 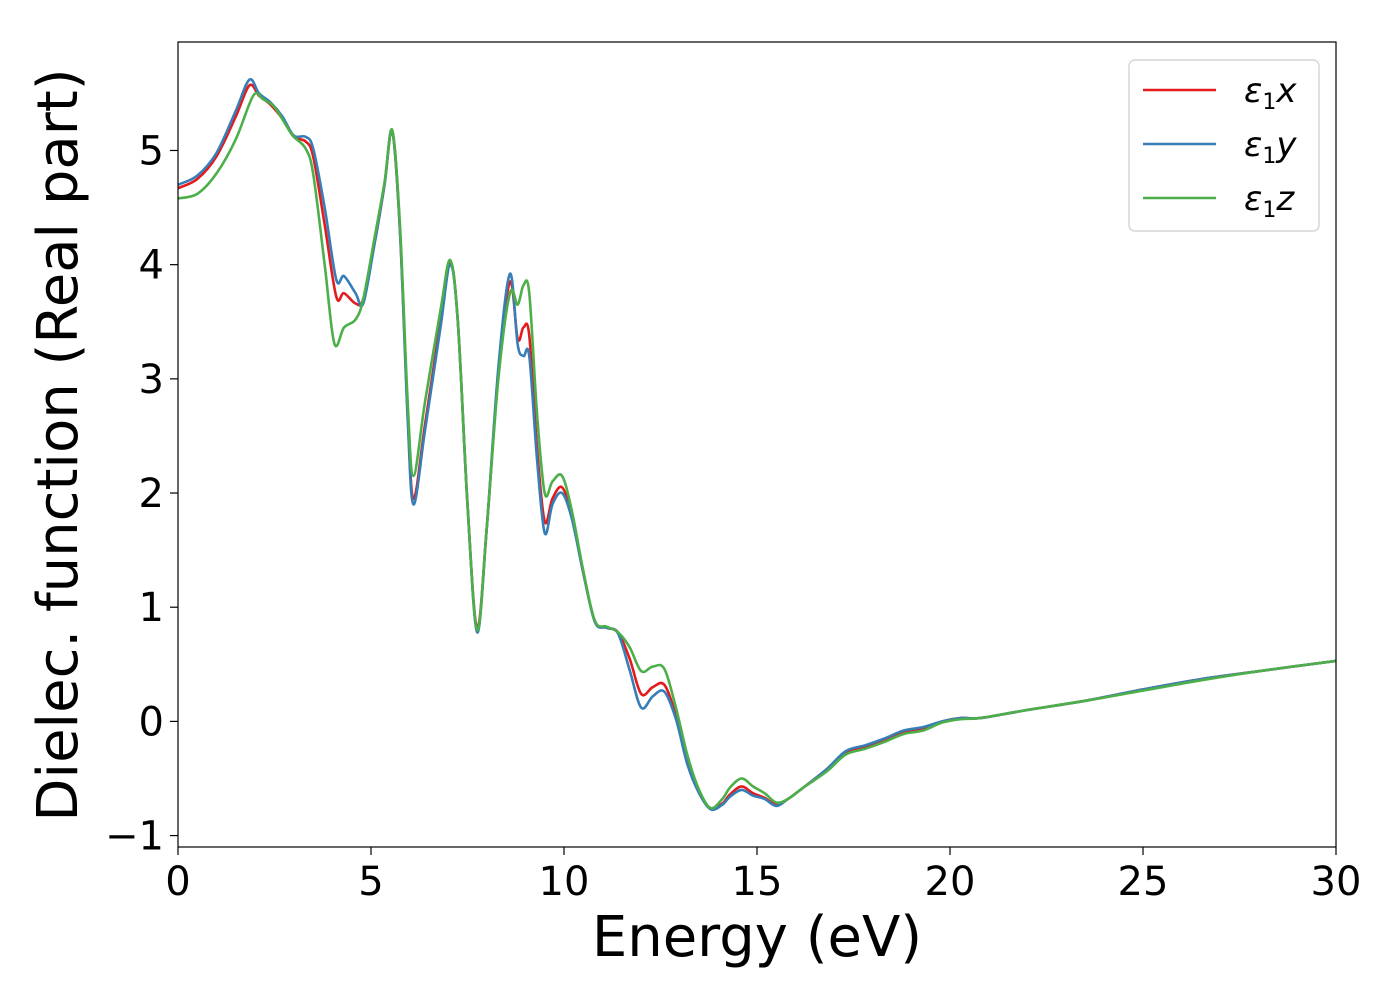 What do you see at coordinates (757, 882) in the screenshot?
I see `x-tick-label: 15` at bounding box center [757, 882].